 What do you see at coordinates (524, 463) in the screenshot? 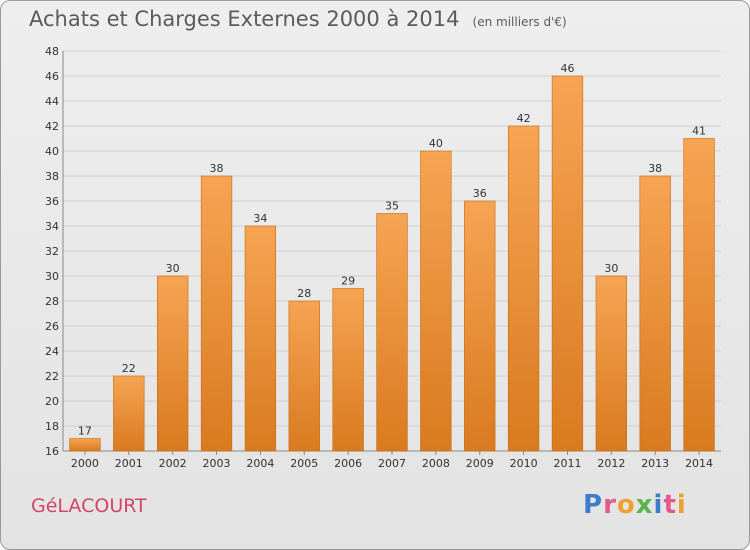
I see `x-tick-label: 2010` at bounding box center [524, 463].